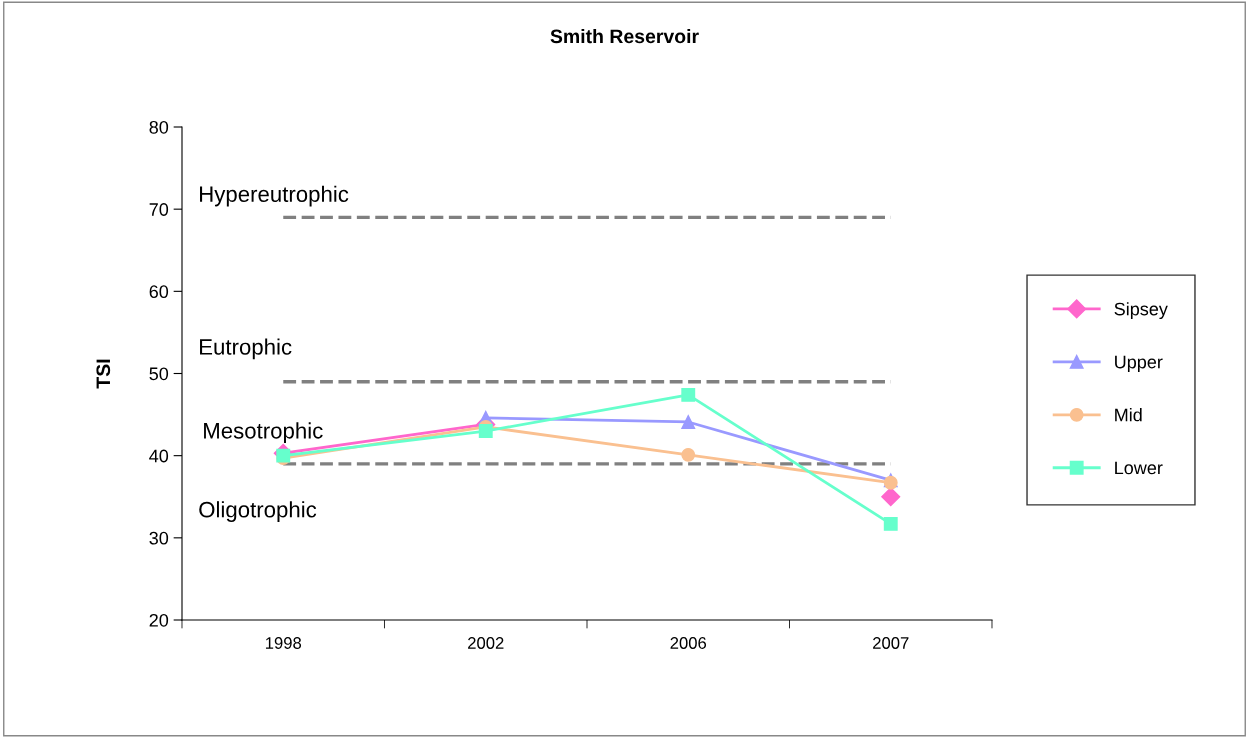  I want to click on x-tick-label: 2006, so click(688, 643).